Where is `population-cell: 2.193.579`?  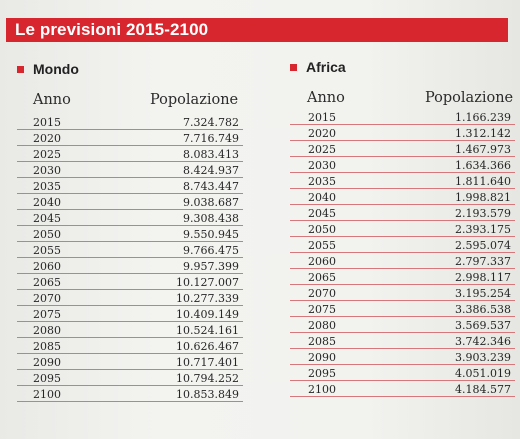
population-cell: 2.193.579 is located at coordinates (483, 213).